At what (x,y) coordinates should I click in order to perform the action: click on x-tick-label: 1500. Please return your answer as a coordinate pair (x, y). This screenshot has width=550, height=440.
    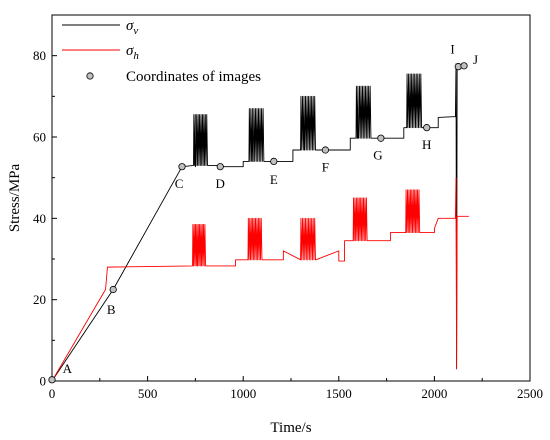
    Looking at the image, I should click on (339, 393).